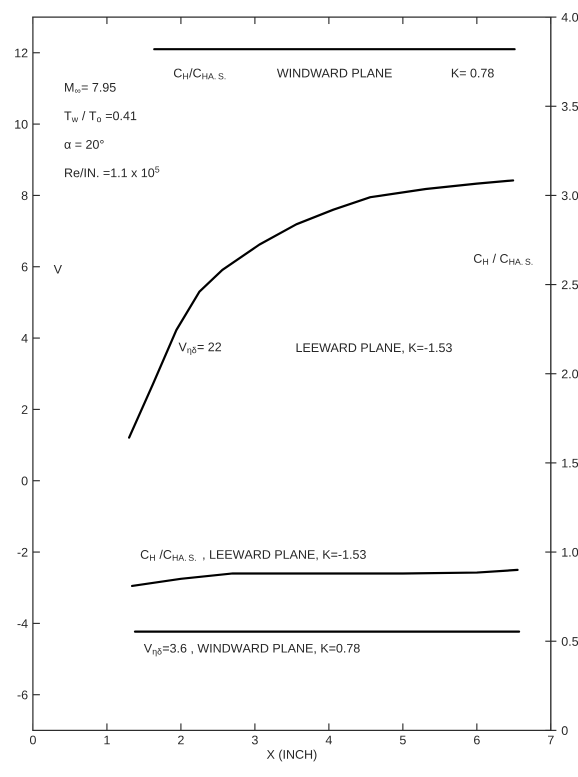 The width and height of the screenshot is (578, 777). What do you see at coordinates (181, 740) in the screenshot?
I see `x-tick-label: 2` at bounding box center [181, 740].